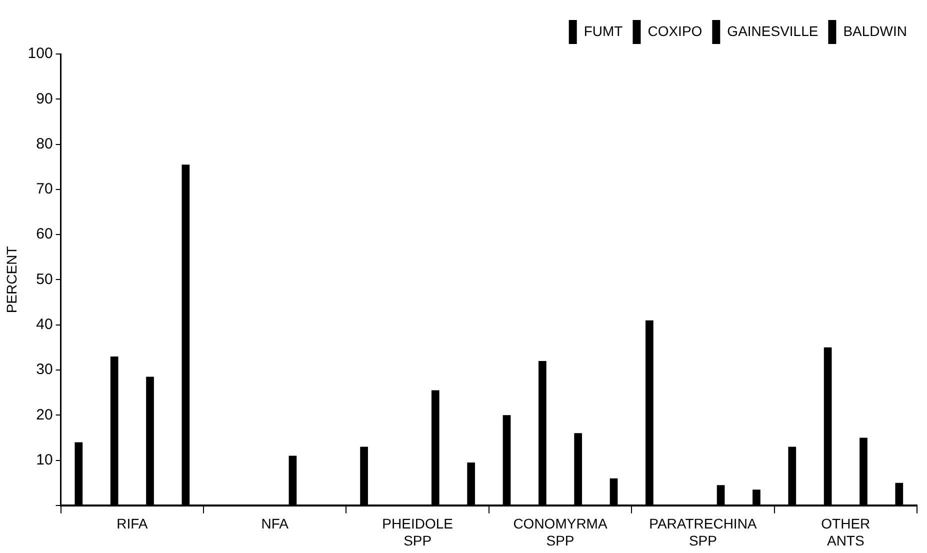  What do you see at coordinates (132, 524) in the screenshot?
I see `x-tick-label: RIFA` at bounding box center [132, 524].